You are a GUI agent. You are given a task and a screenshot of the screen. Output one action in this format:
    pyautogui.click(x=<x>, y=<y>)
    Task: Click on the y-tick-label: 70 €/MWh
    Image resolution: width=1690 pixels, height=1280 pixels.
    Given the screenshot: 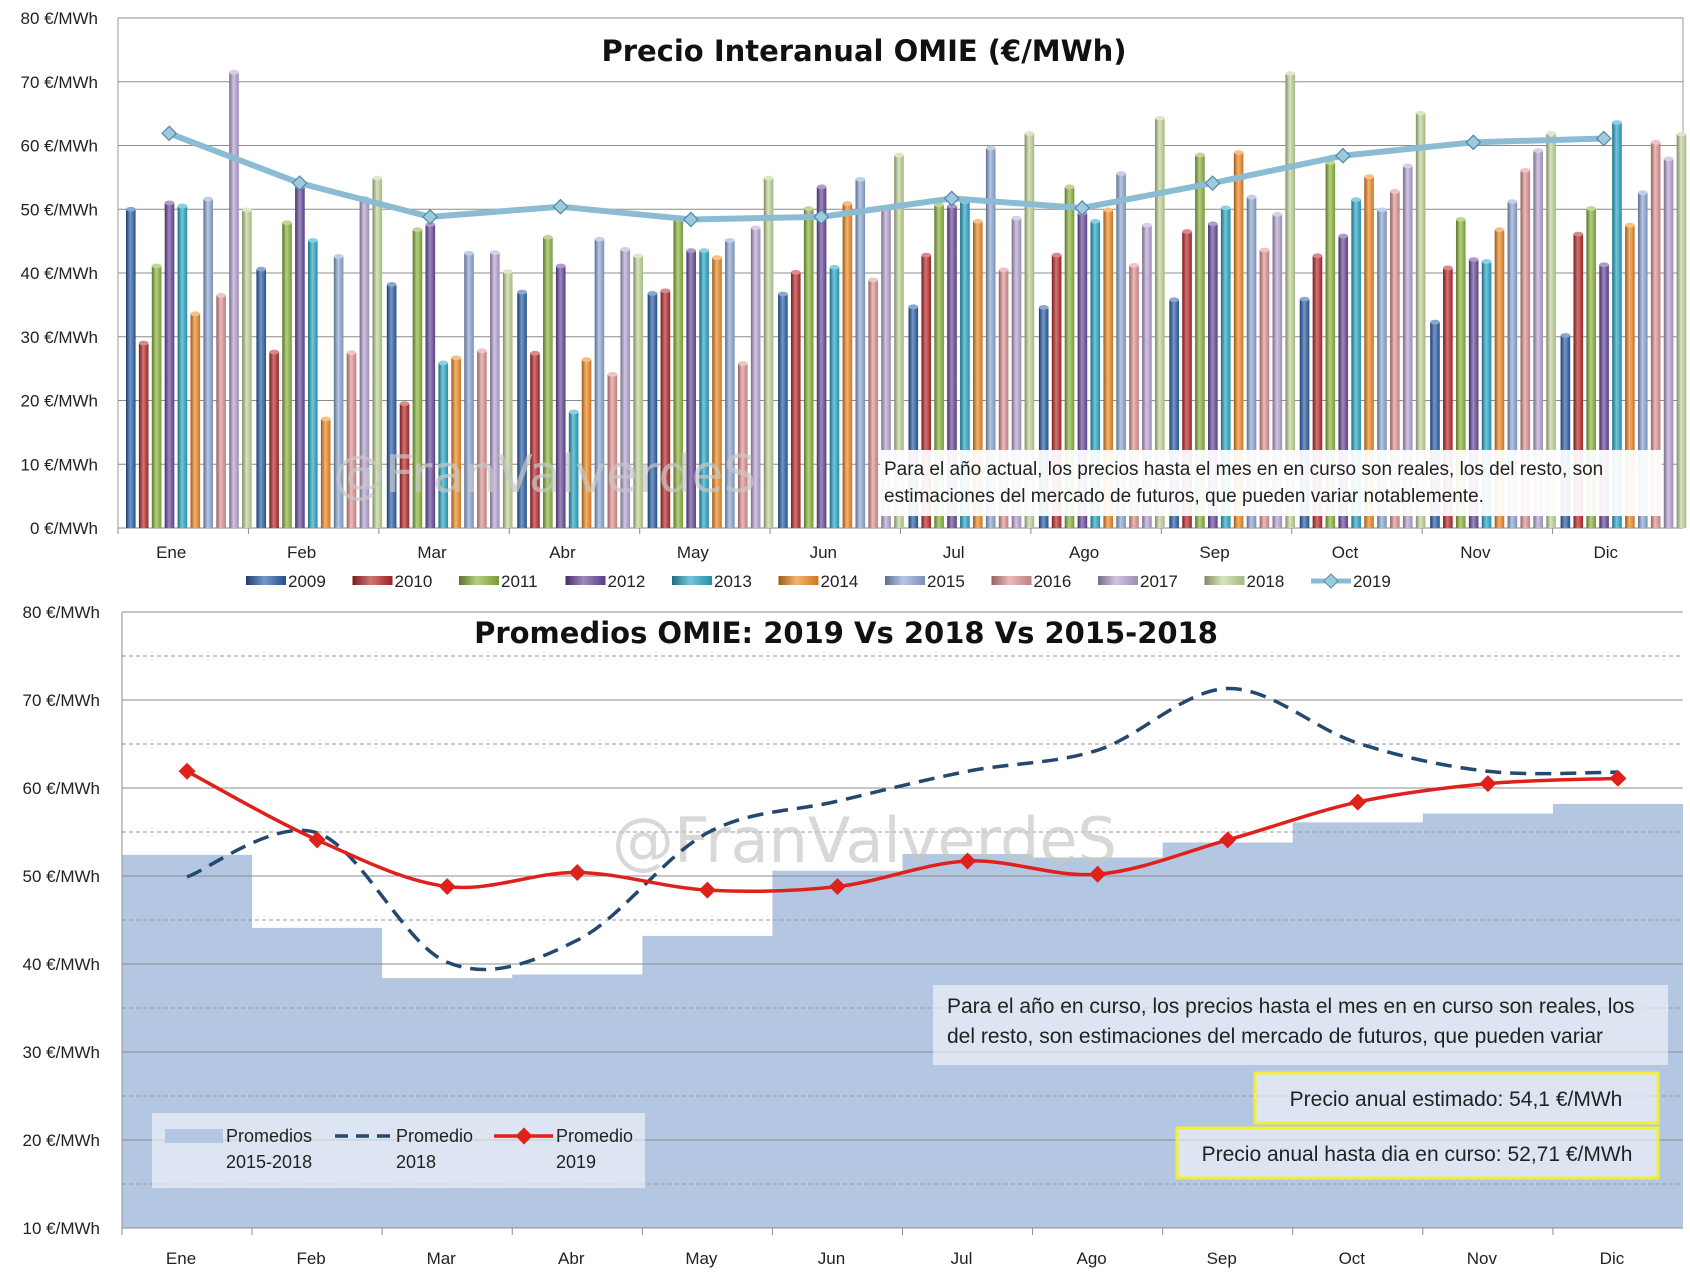 What is the action you would take?
    pyautogui.click(x=59, y=82)
    